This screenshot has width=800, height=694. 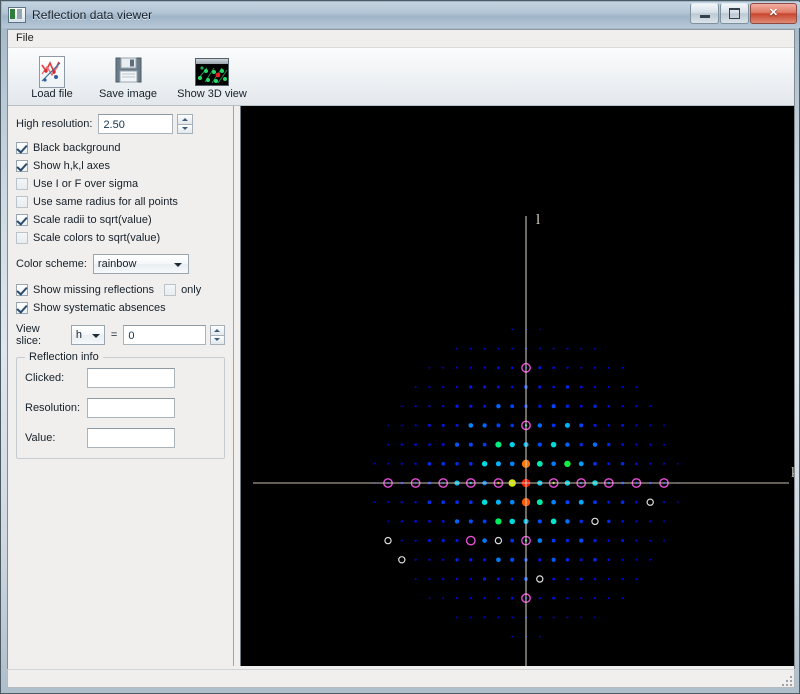 I want to click on checkbox-label: Black background, so click(x=77, y=148).